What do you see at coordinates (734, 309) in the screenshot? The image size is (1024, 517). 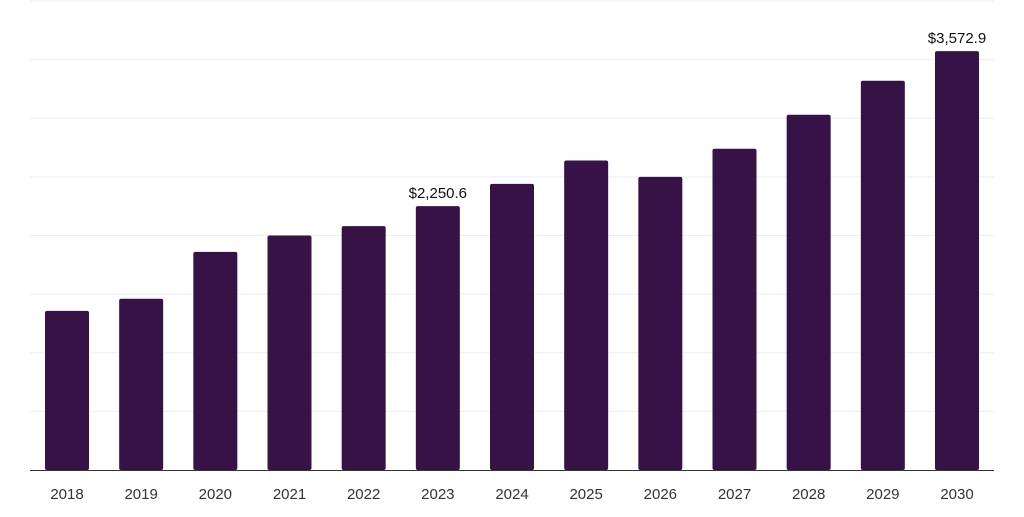 I see `bar-2027` at bounding box center [734, 309].